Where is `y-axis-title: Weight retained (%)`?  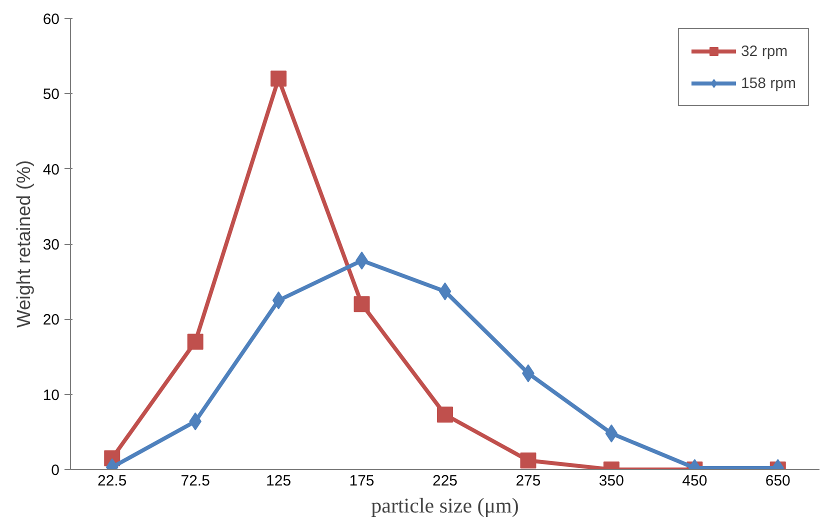
y-axis-title: Weight retained (%) is located at coordinates (24, 244).